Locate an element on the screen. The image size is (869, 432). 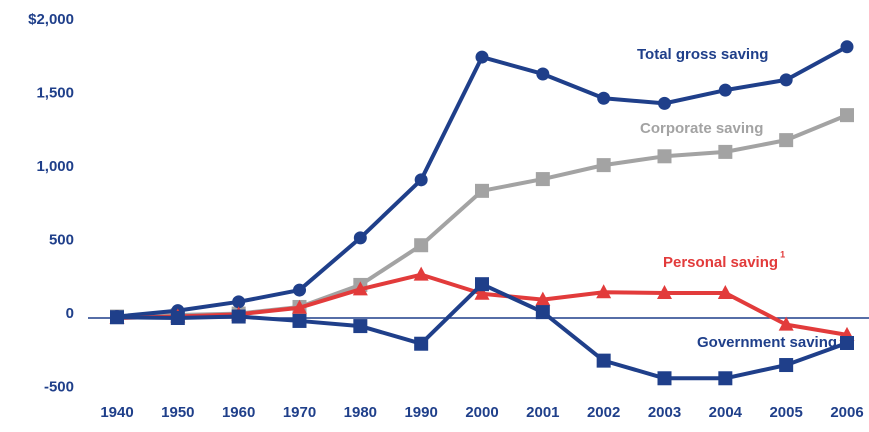
series-label: Total gross saving is located at coordinates (702, 54).